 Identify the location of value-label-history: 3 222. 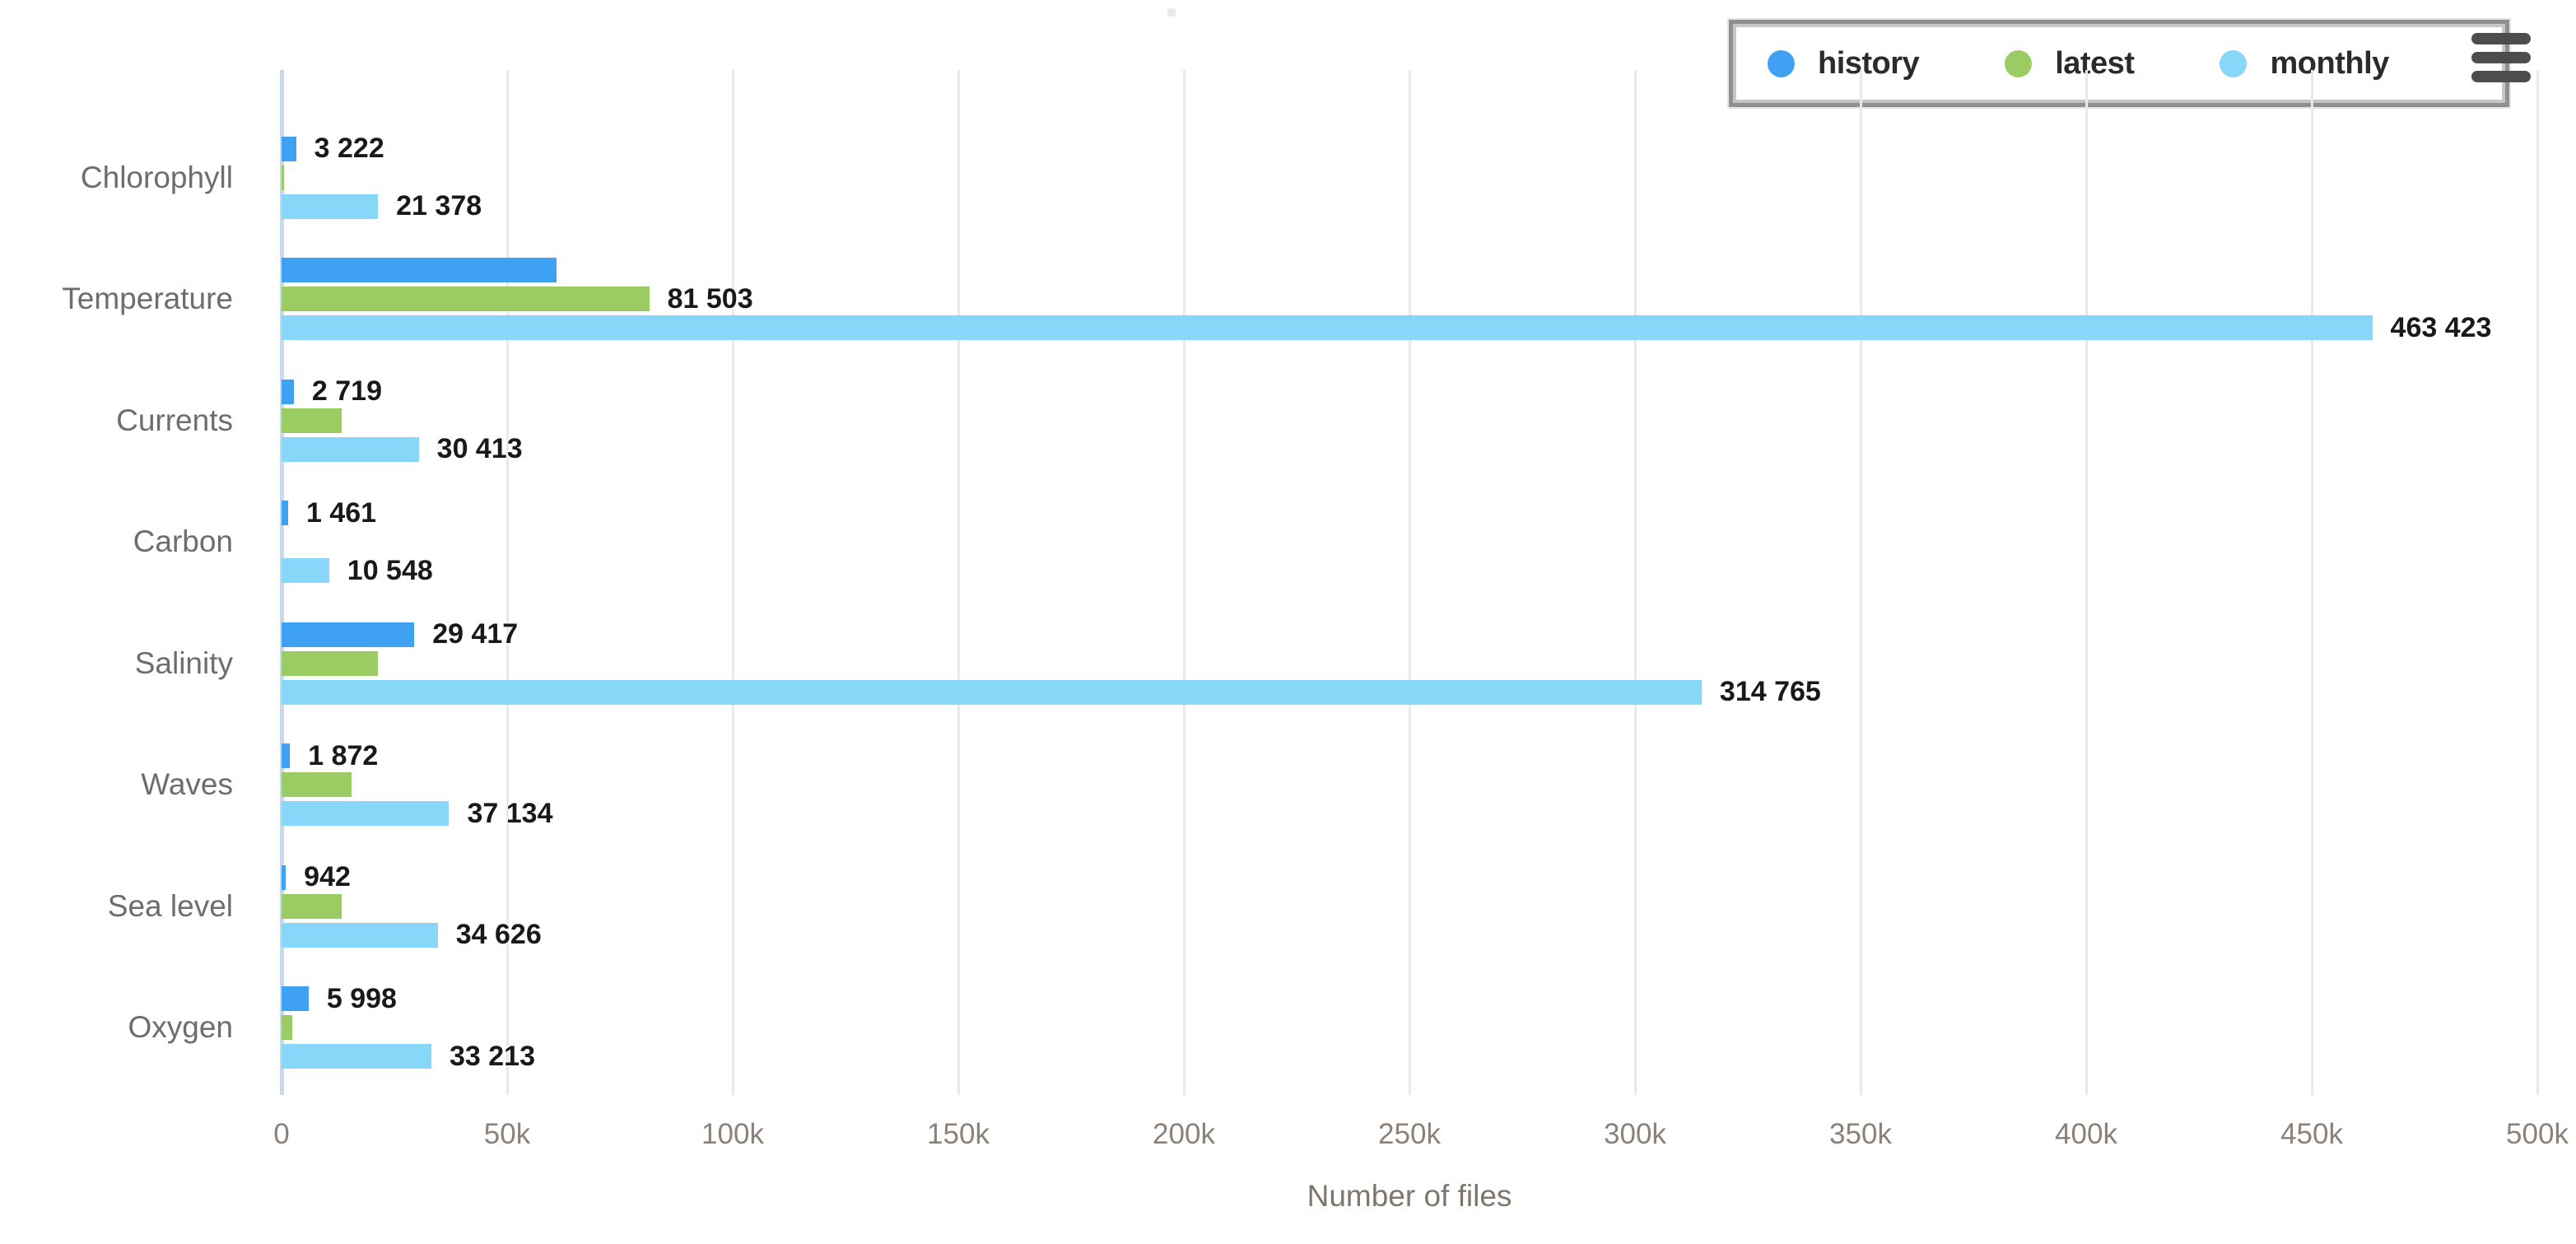
(349, 149).